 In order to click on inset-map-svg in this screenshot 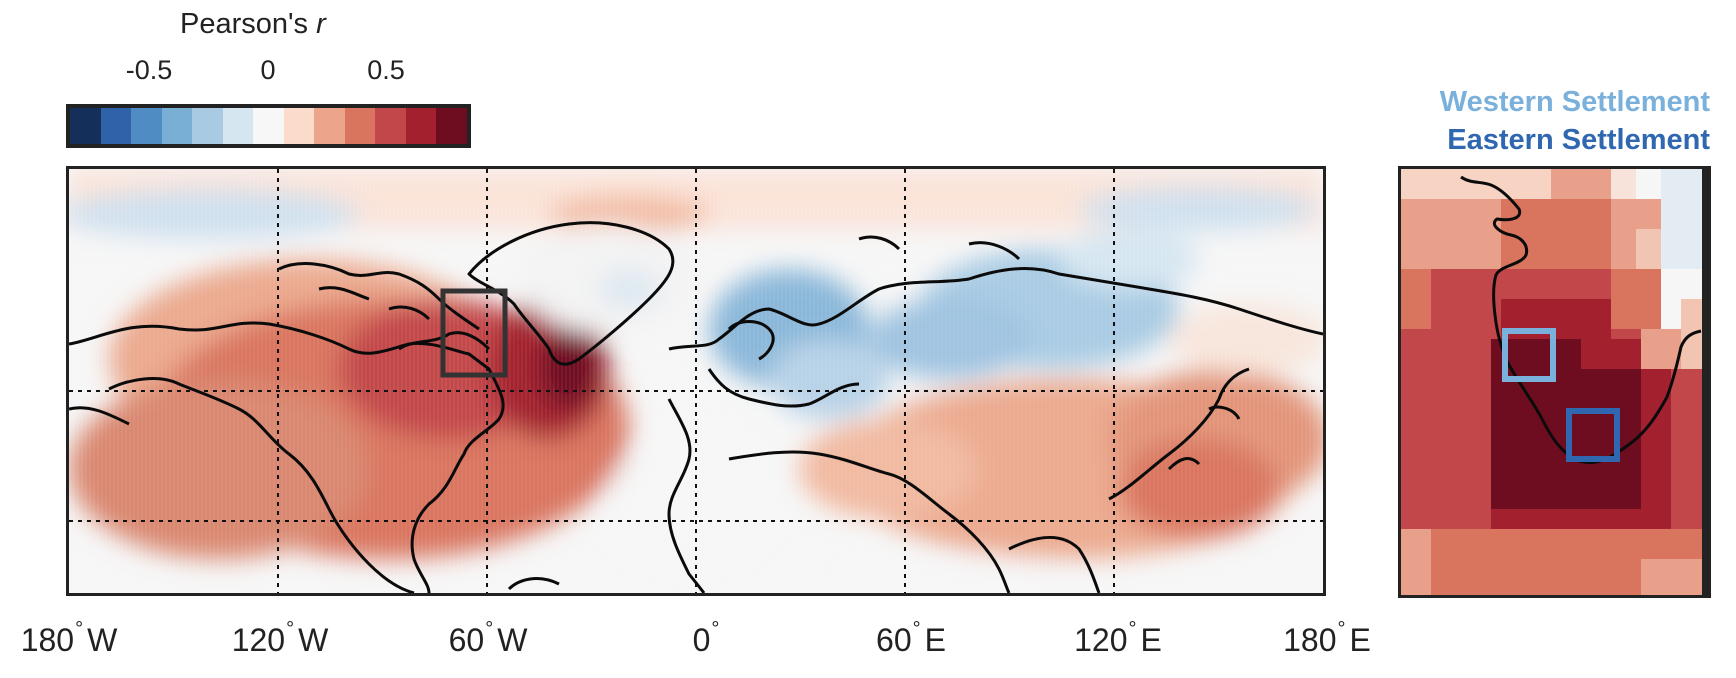, I will do `click(1554, 382)`.